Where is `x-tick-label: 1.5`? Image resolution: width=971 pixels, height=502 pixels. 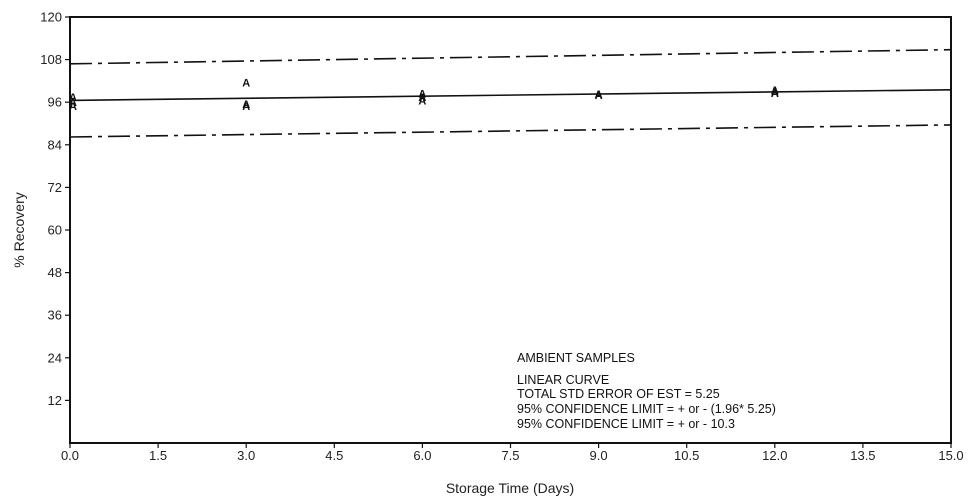 x-tick-label: 1.5 is located at coordinates (158, 455).